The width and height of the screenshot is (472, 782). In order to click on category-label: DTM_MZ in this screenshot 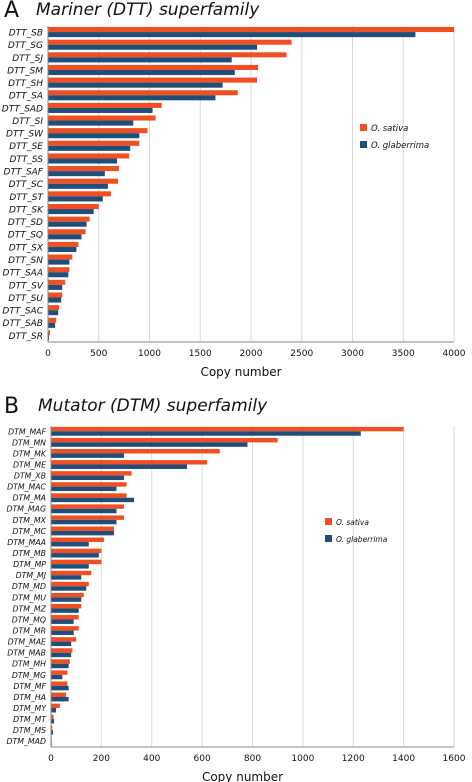, I will do `click(30, 608)`.